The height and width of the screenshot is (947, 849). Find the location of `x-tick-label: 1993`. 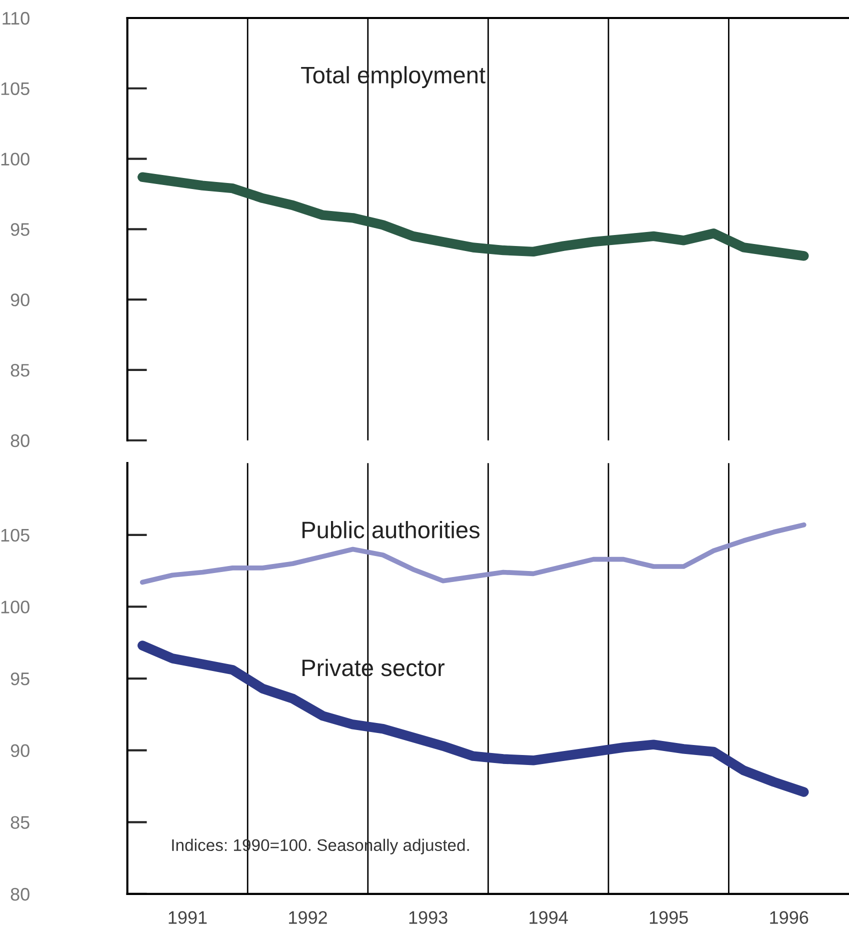

x-tick-label: 1993 is located at coordinates (428, 917).